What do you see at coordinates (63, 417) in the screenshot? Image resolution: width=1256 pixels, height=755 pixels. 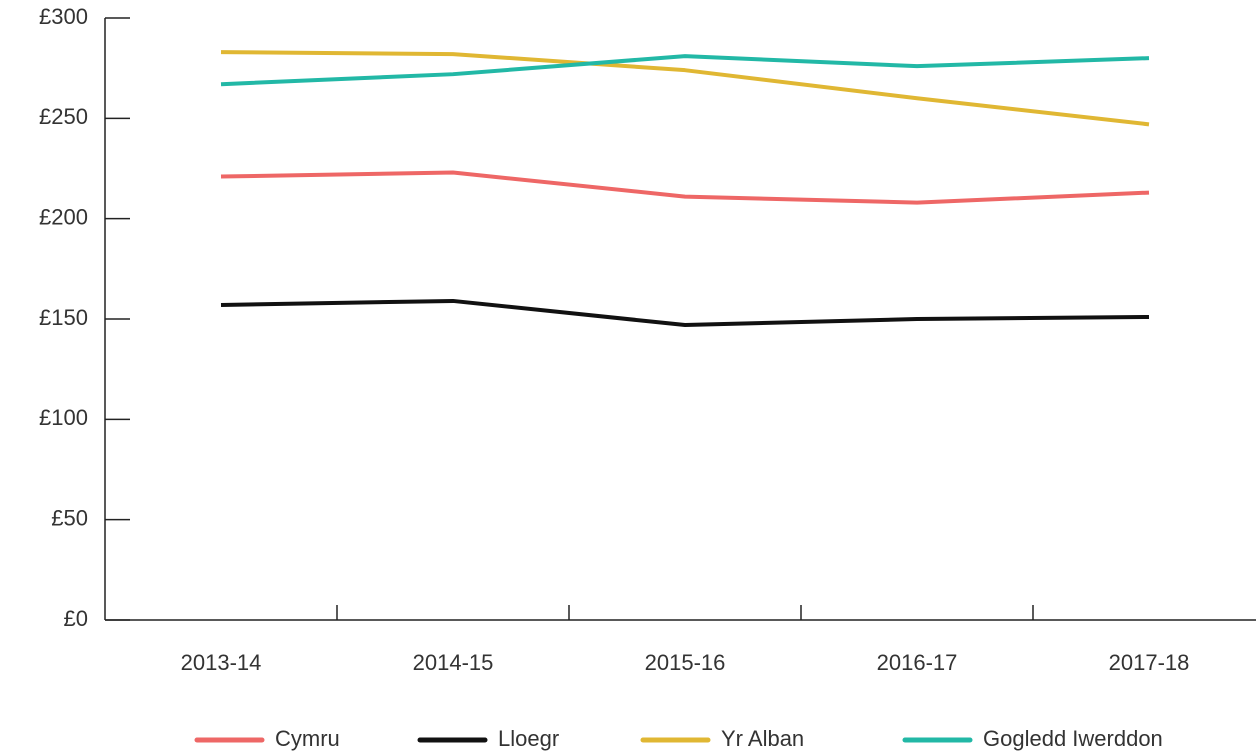 I see `y-tick-label: £100` at bounding box center [63, 417].